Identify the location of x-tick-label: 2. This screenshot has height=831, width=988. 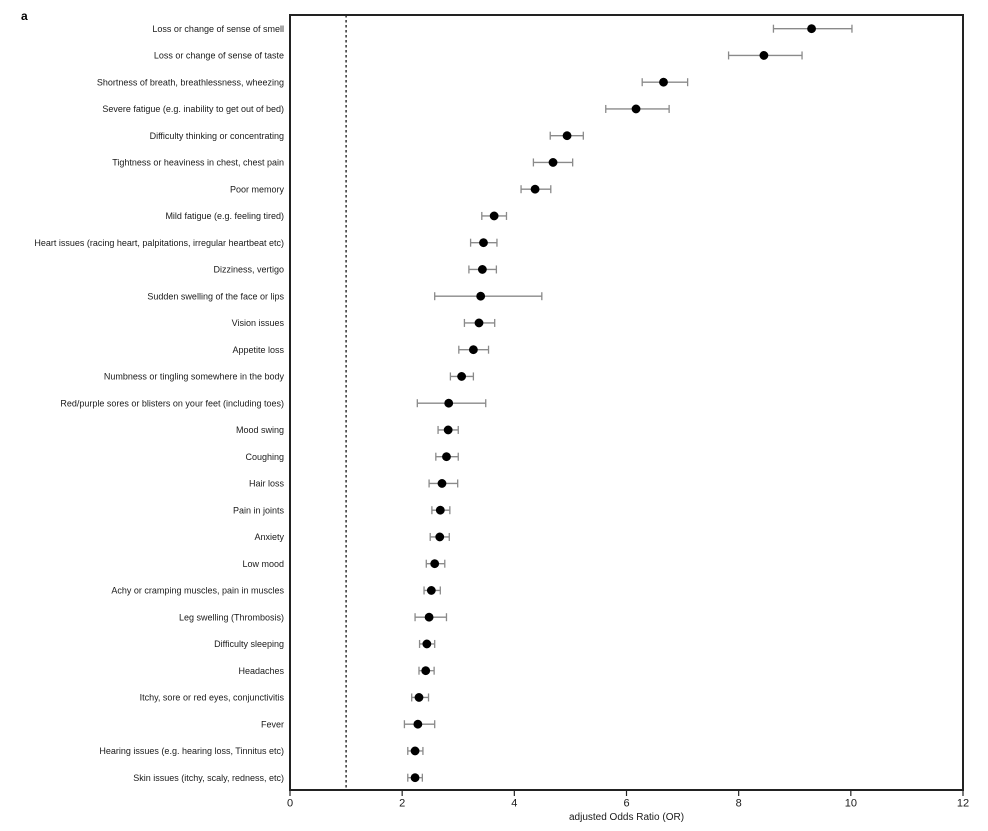
(402, 804).